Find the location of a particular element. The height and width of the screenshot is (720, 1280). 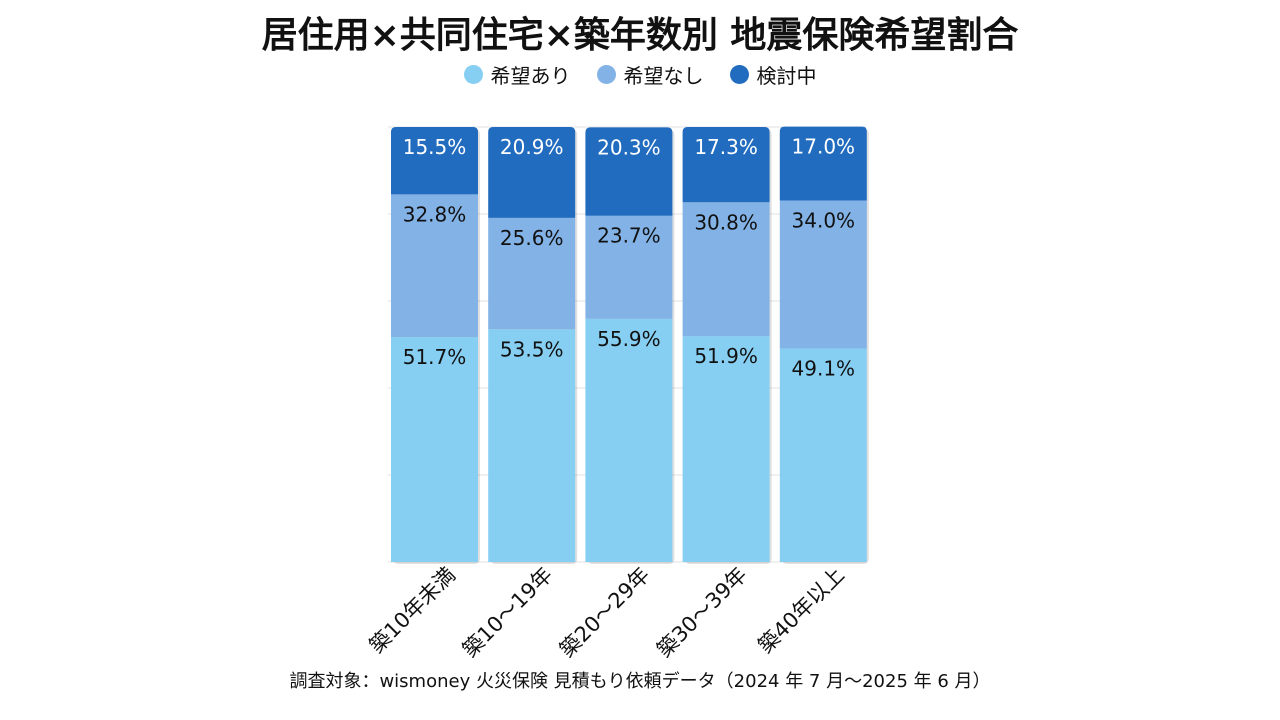

data-label: 51.9% is located at coordinates (726, 356).